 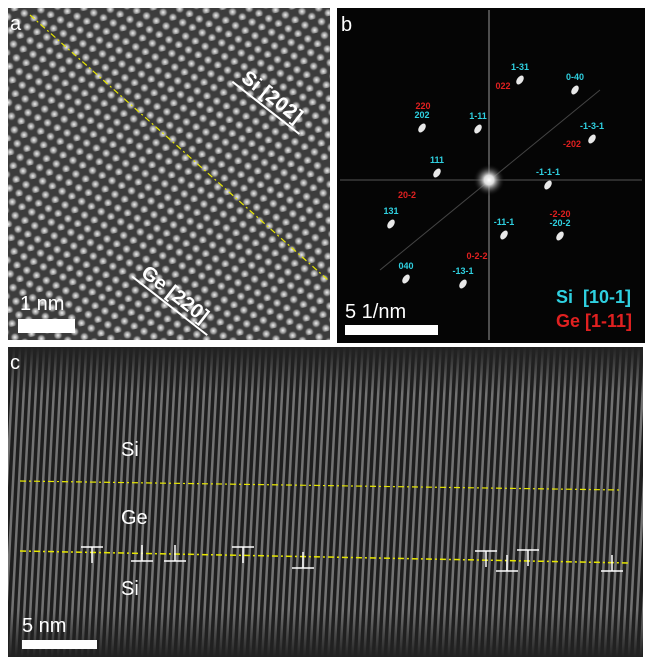 What do you see at coordinates (572, 144) in the screenshot?
I see `spot-label: -202` at bounding box center [572, 144].